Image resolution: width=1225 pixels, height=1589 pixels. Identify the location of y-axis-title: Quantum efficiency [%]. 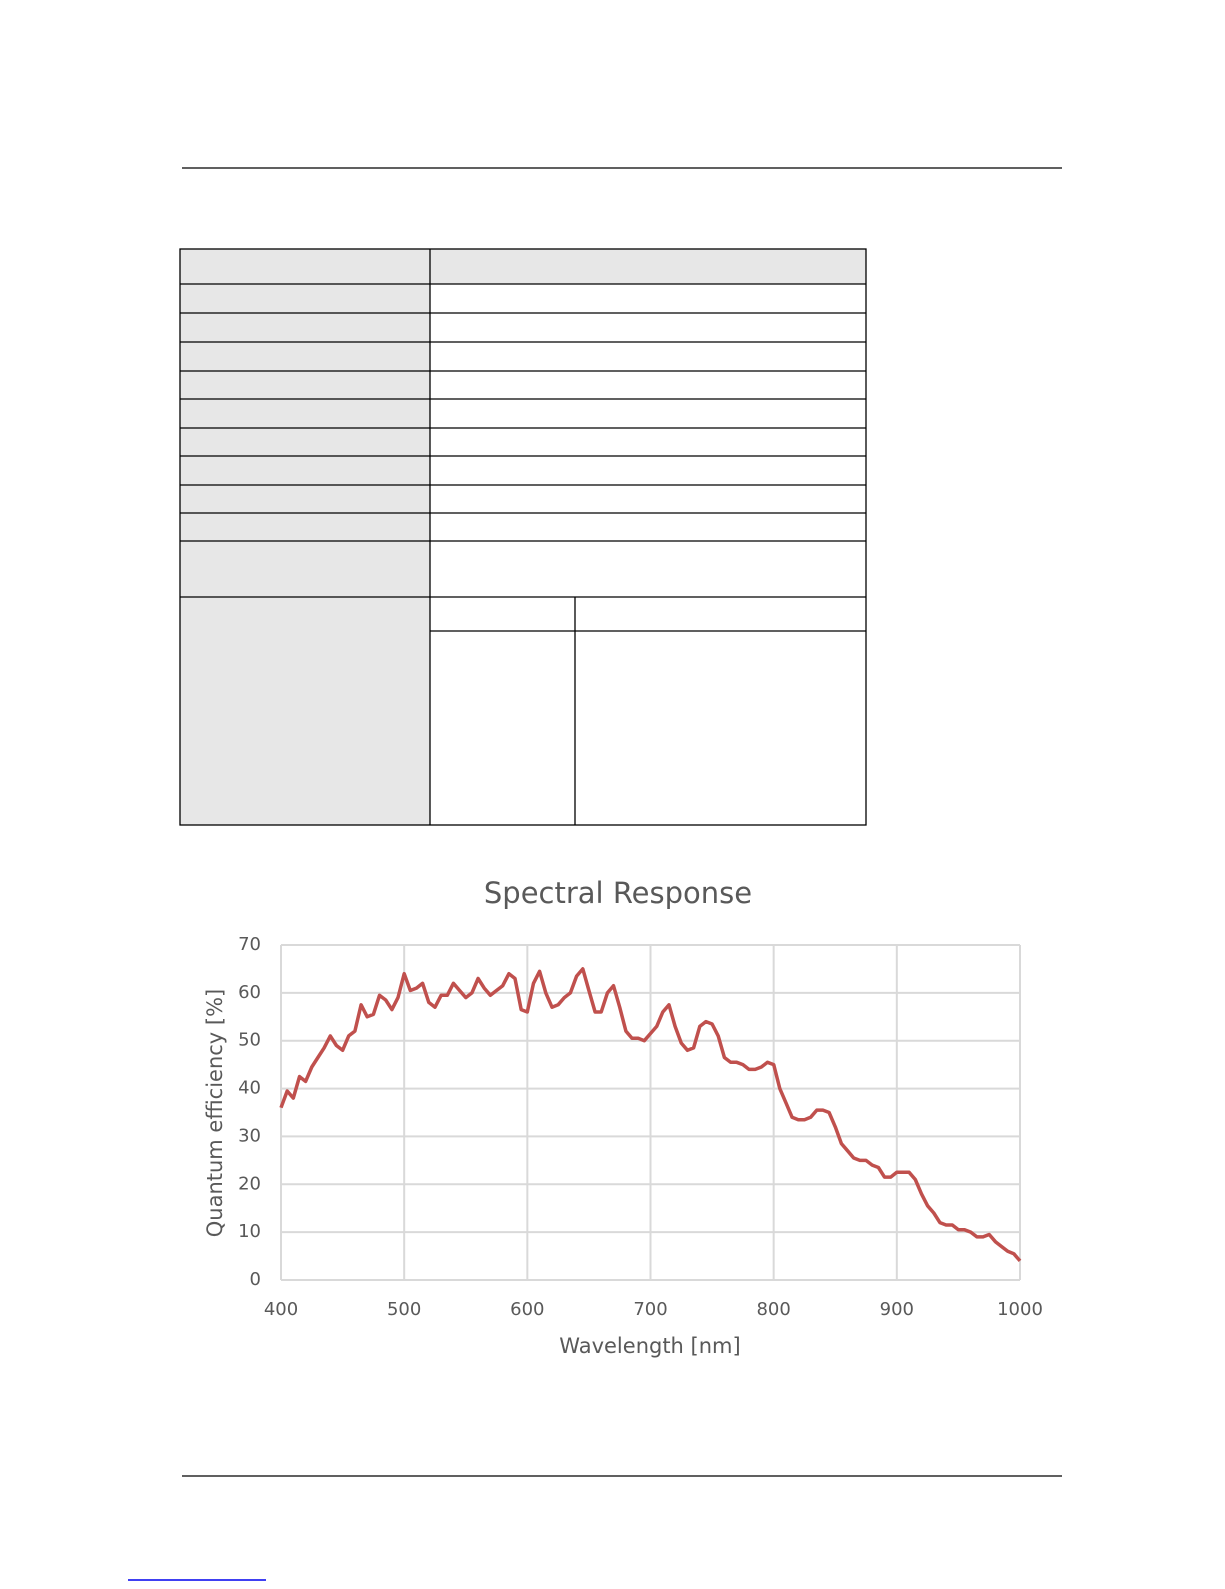
(215, 1113).